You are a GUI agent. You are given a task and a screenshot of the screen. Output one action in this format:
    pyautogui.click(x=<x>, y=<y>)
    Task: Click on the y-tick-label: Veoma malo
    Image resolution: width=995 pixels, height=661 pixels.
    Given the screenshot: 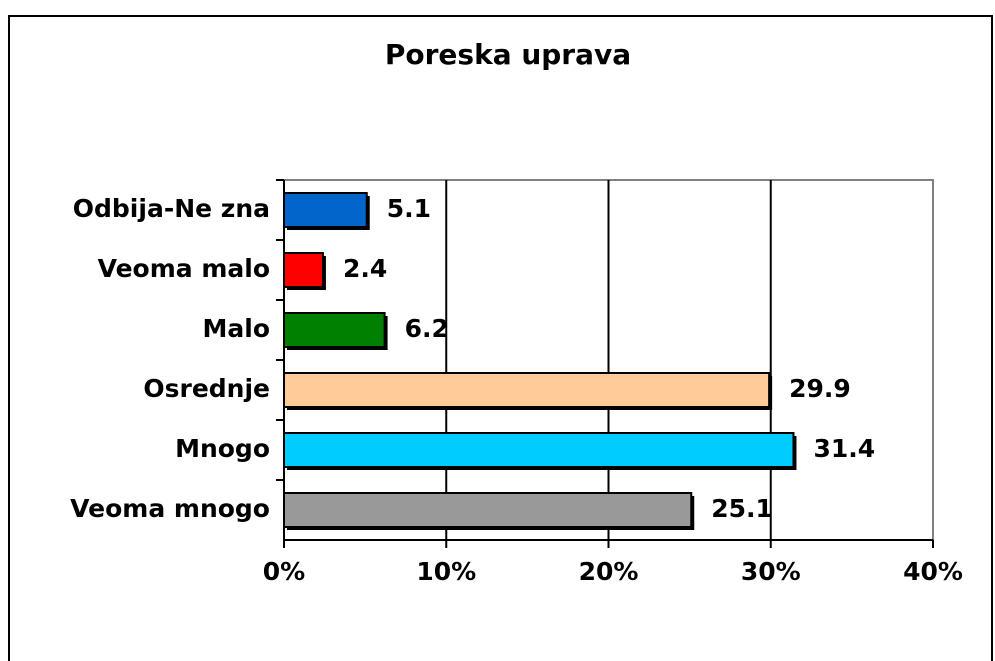 What is the action you would take?
    pyautogui.click(x=184, y=268)
    